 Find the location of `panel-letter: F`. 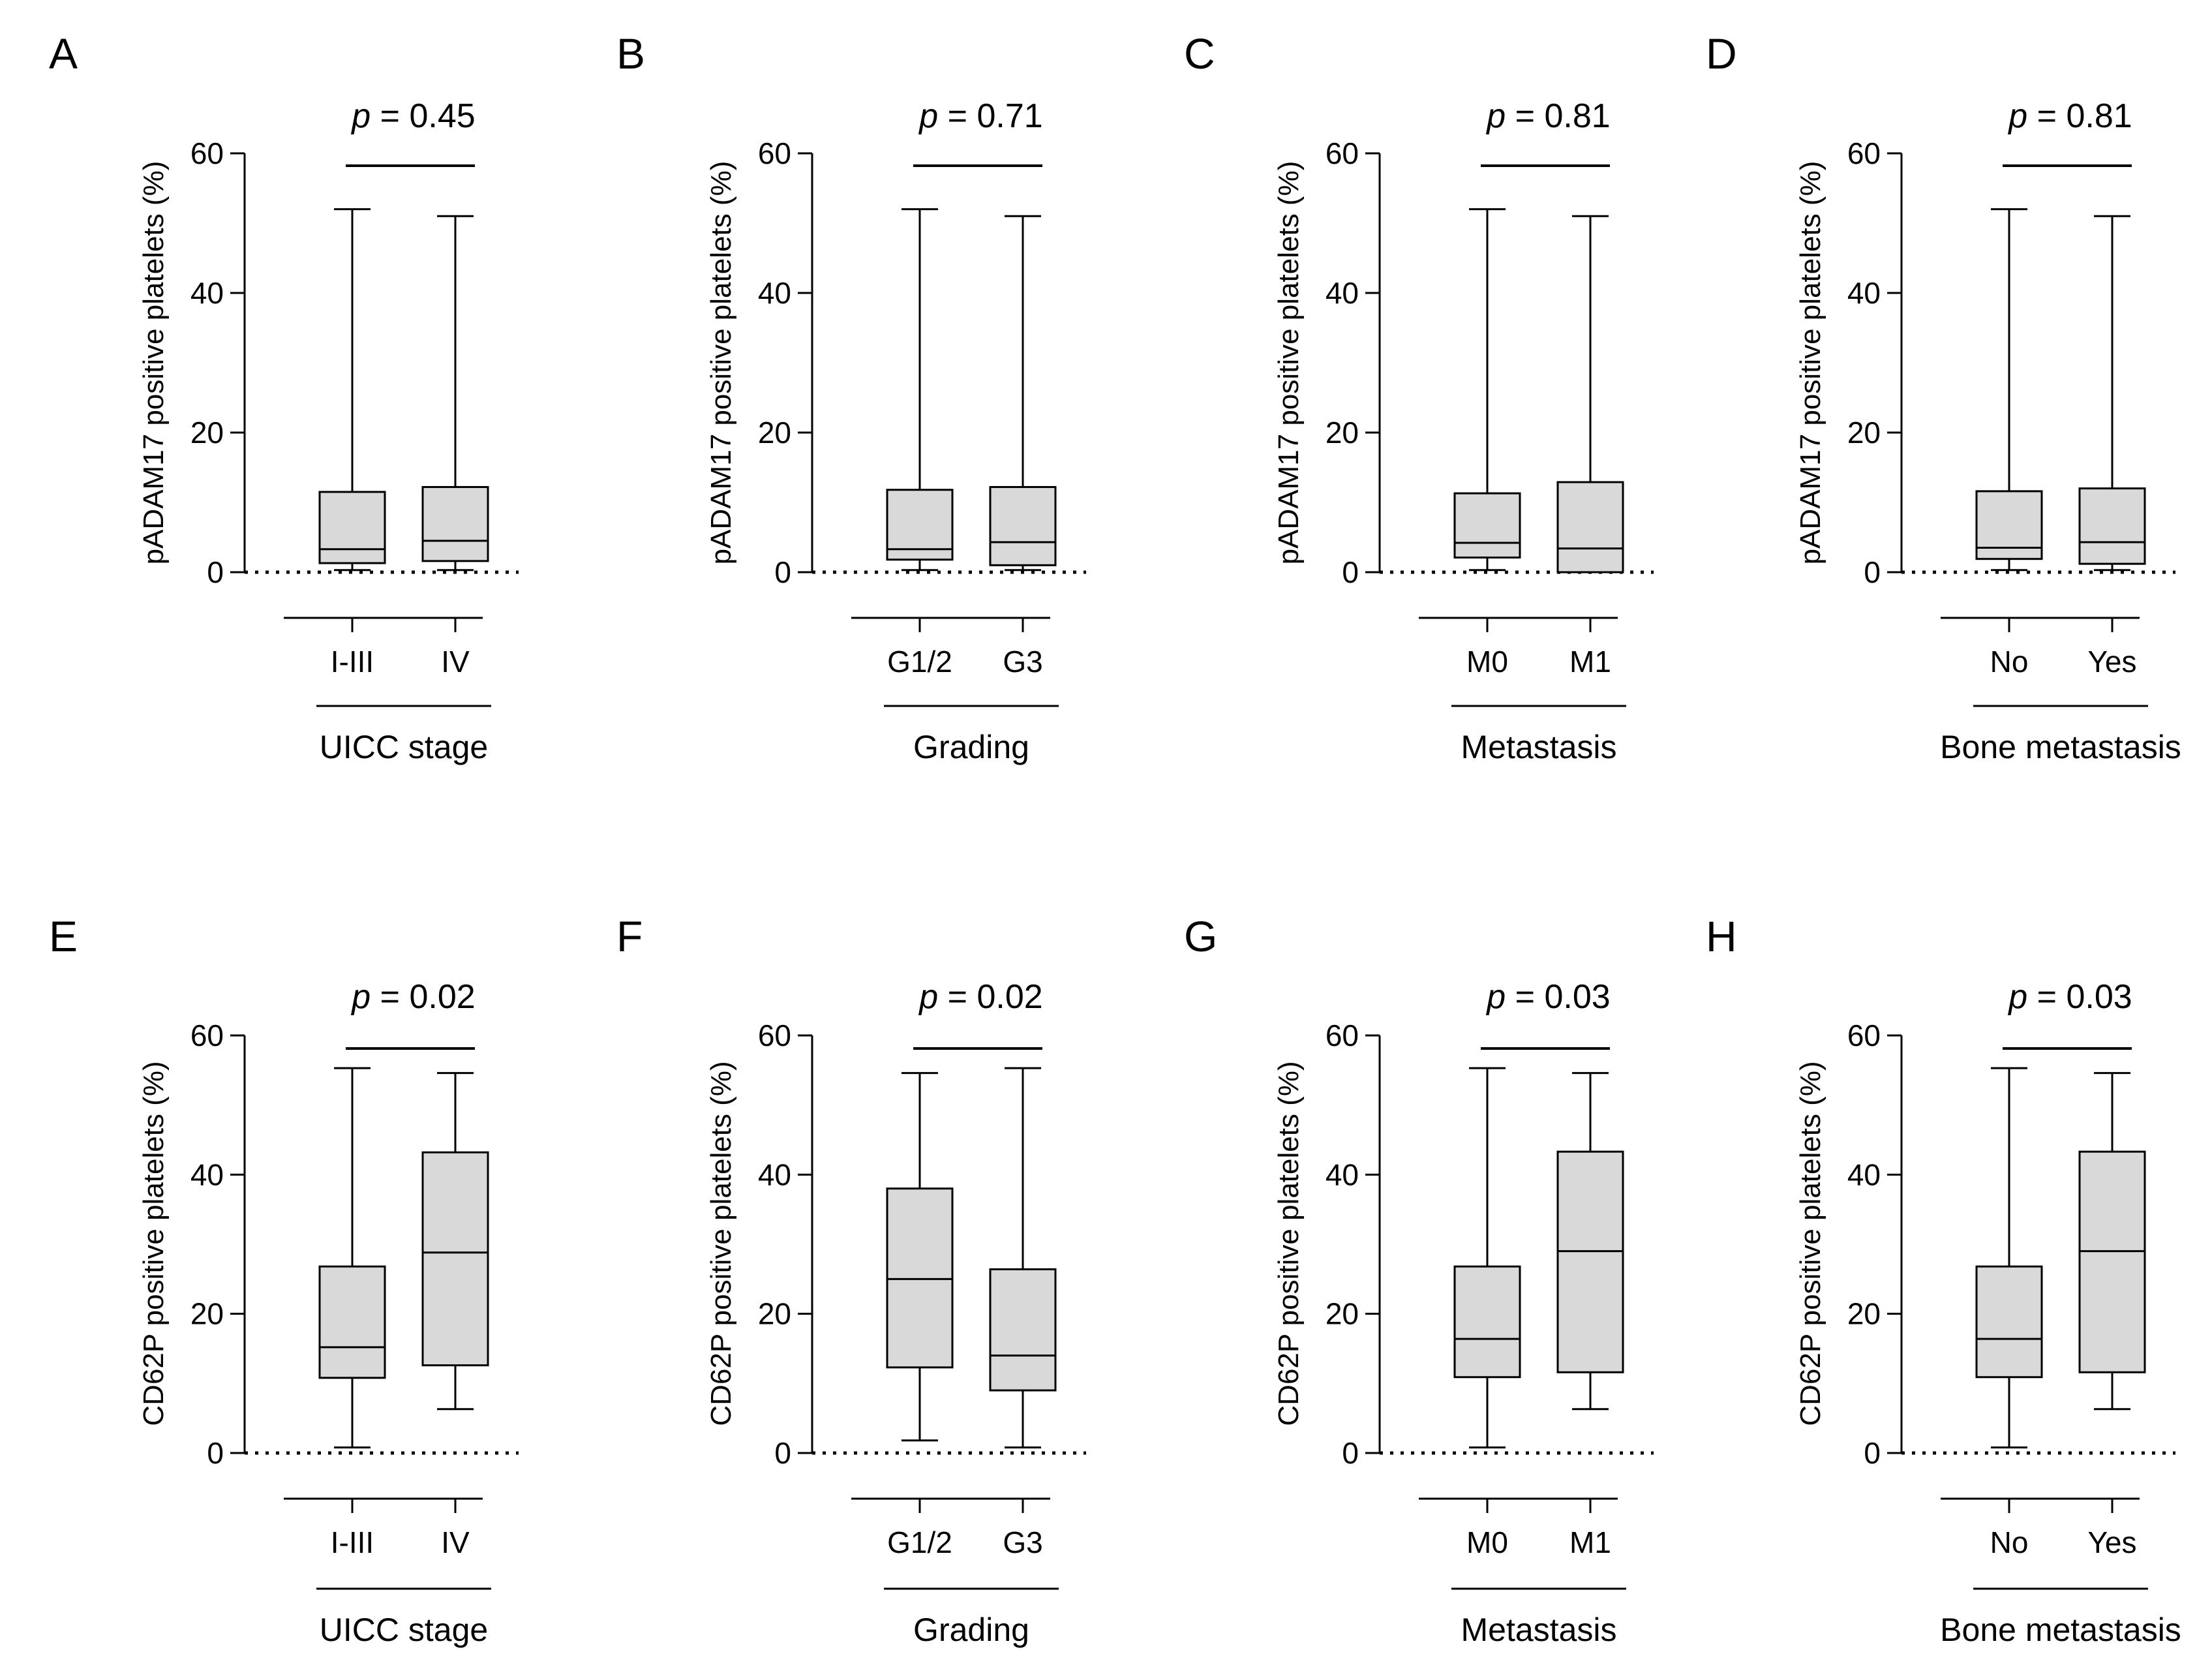

panel-letter: F is located at coordinates (629, 936).